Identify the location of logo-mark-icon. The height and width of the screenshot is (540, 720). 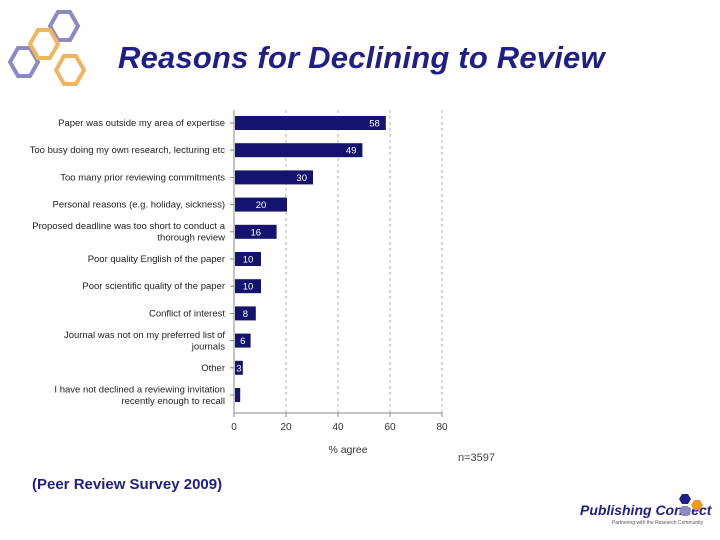
(691, 505).